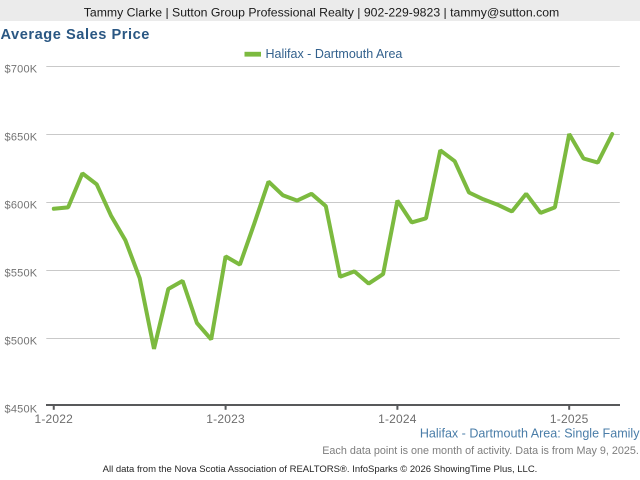 This screenshot has height=480, width=640. Describe the element at coordinates (21, 138) in the screenshot. I see `svg-text: $650K` at that location.